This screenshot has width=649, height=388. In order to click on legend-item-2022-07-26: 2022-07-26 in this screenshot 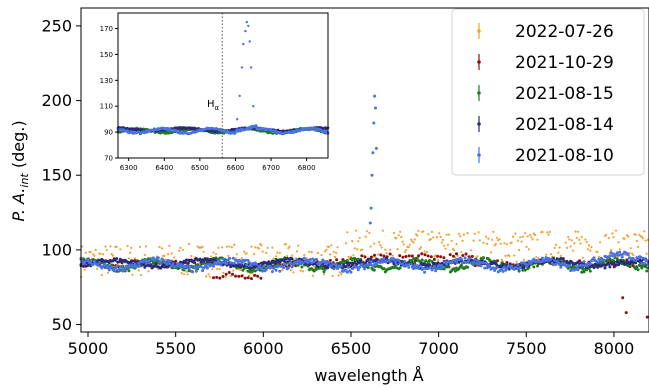, I will do `click(545, 32)`.